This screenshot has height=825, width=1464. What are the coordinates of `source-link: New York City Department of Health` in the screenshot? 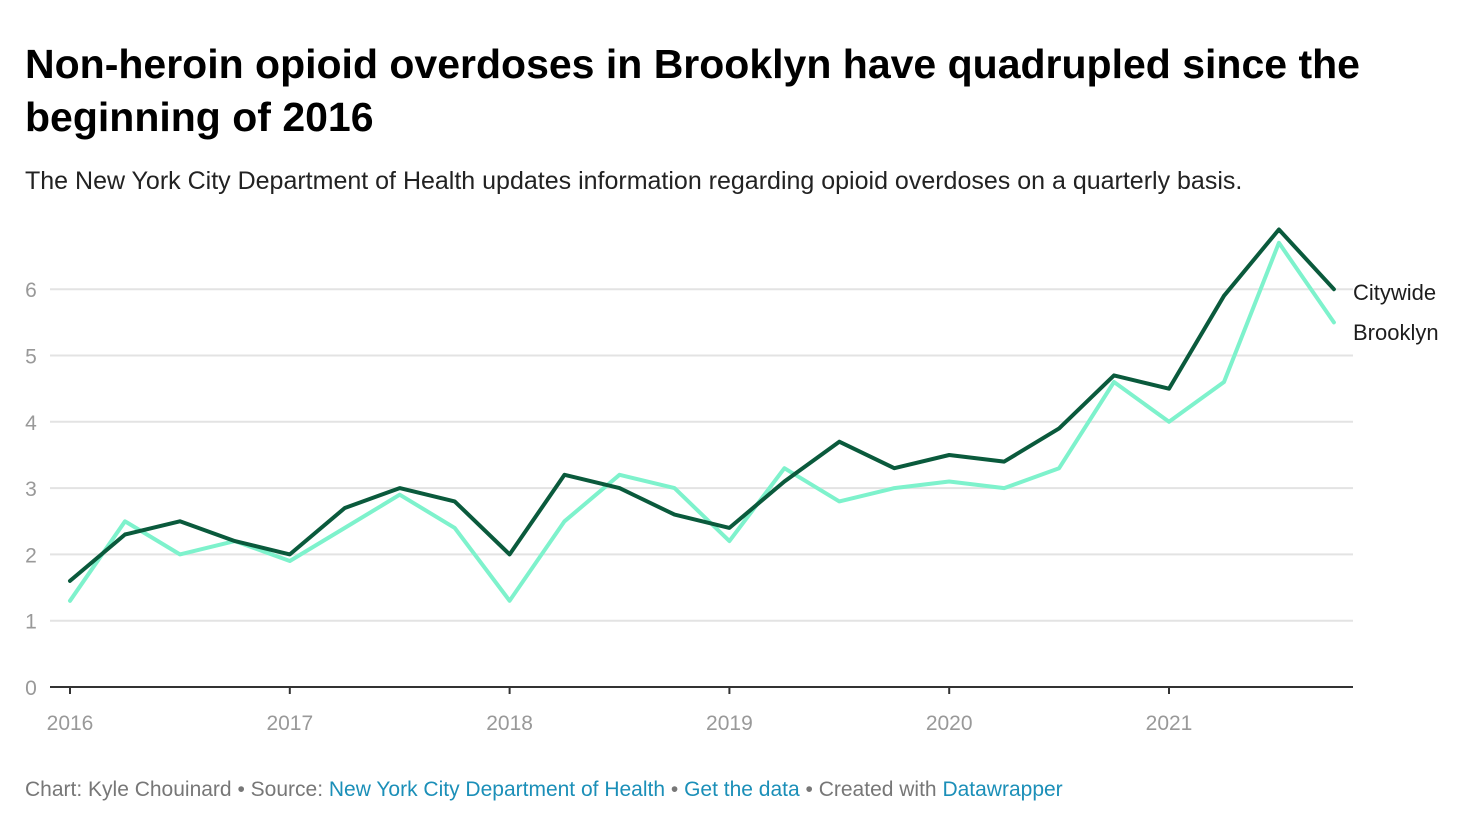 It's located at (497, 789).